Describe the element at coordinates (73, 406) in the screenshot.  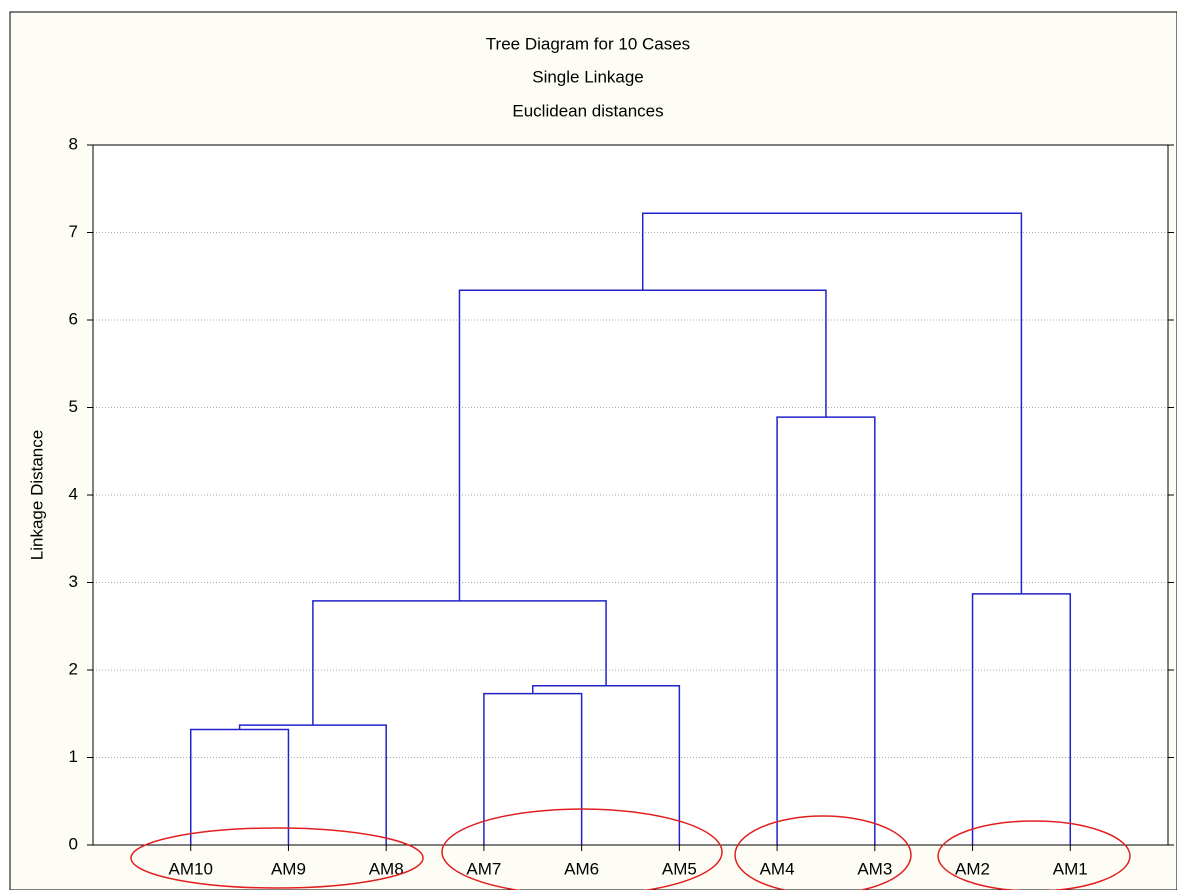
I see `y-tick-label: 5` at that location.